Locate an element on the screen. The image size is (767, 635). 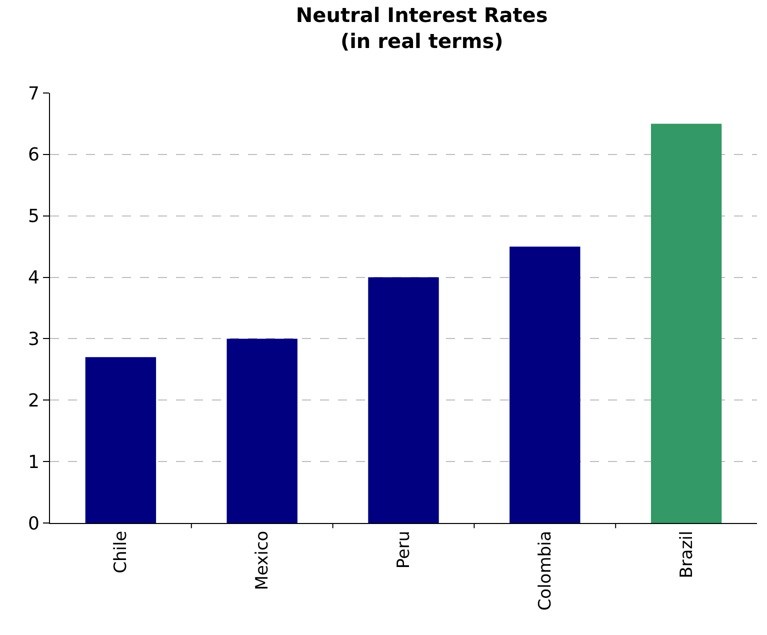
y-tick-label: 0 is located at coordinates (34, 523).